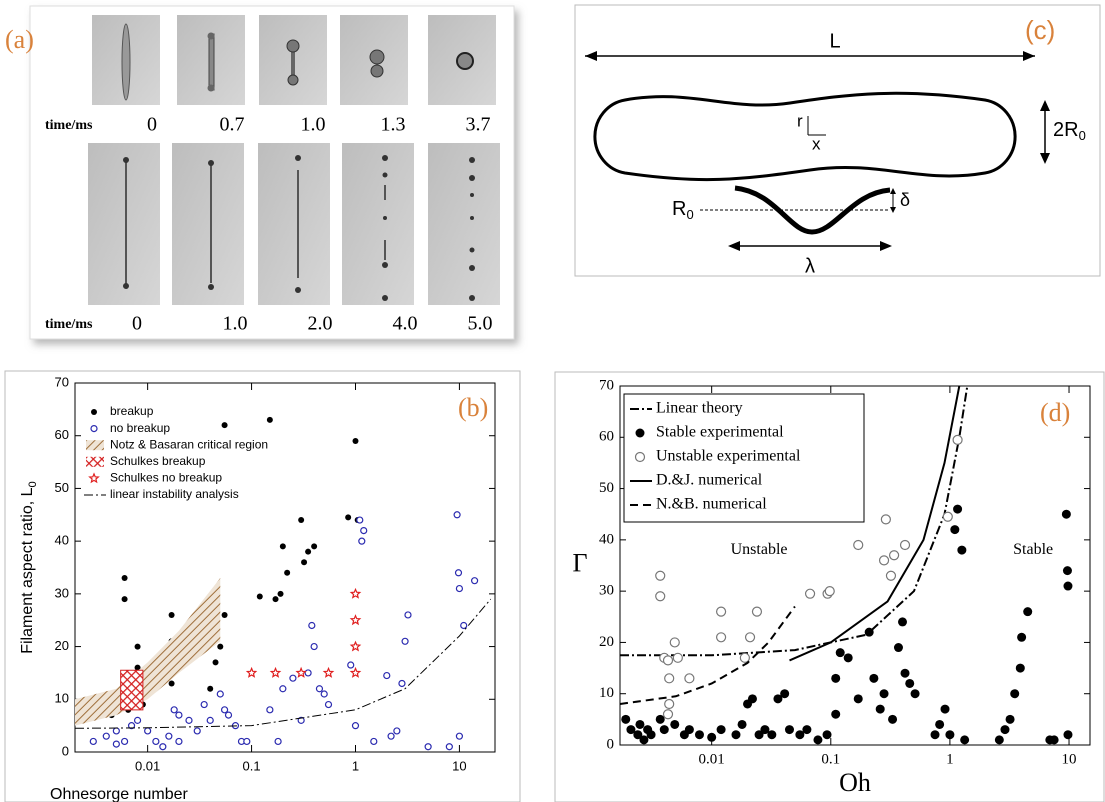 The height and width of the screenshot is (802, 1105). What do you see at coordinates (140, 428) in the screenshot?
I see `legend-label: no breakup` at bounding box center [140, 428].